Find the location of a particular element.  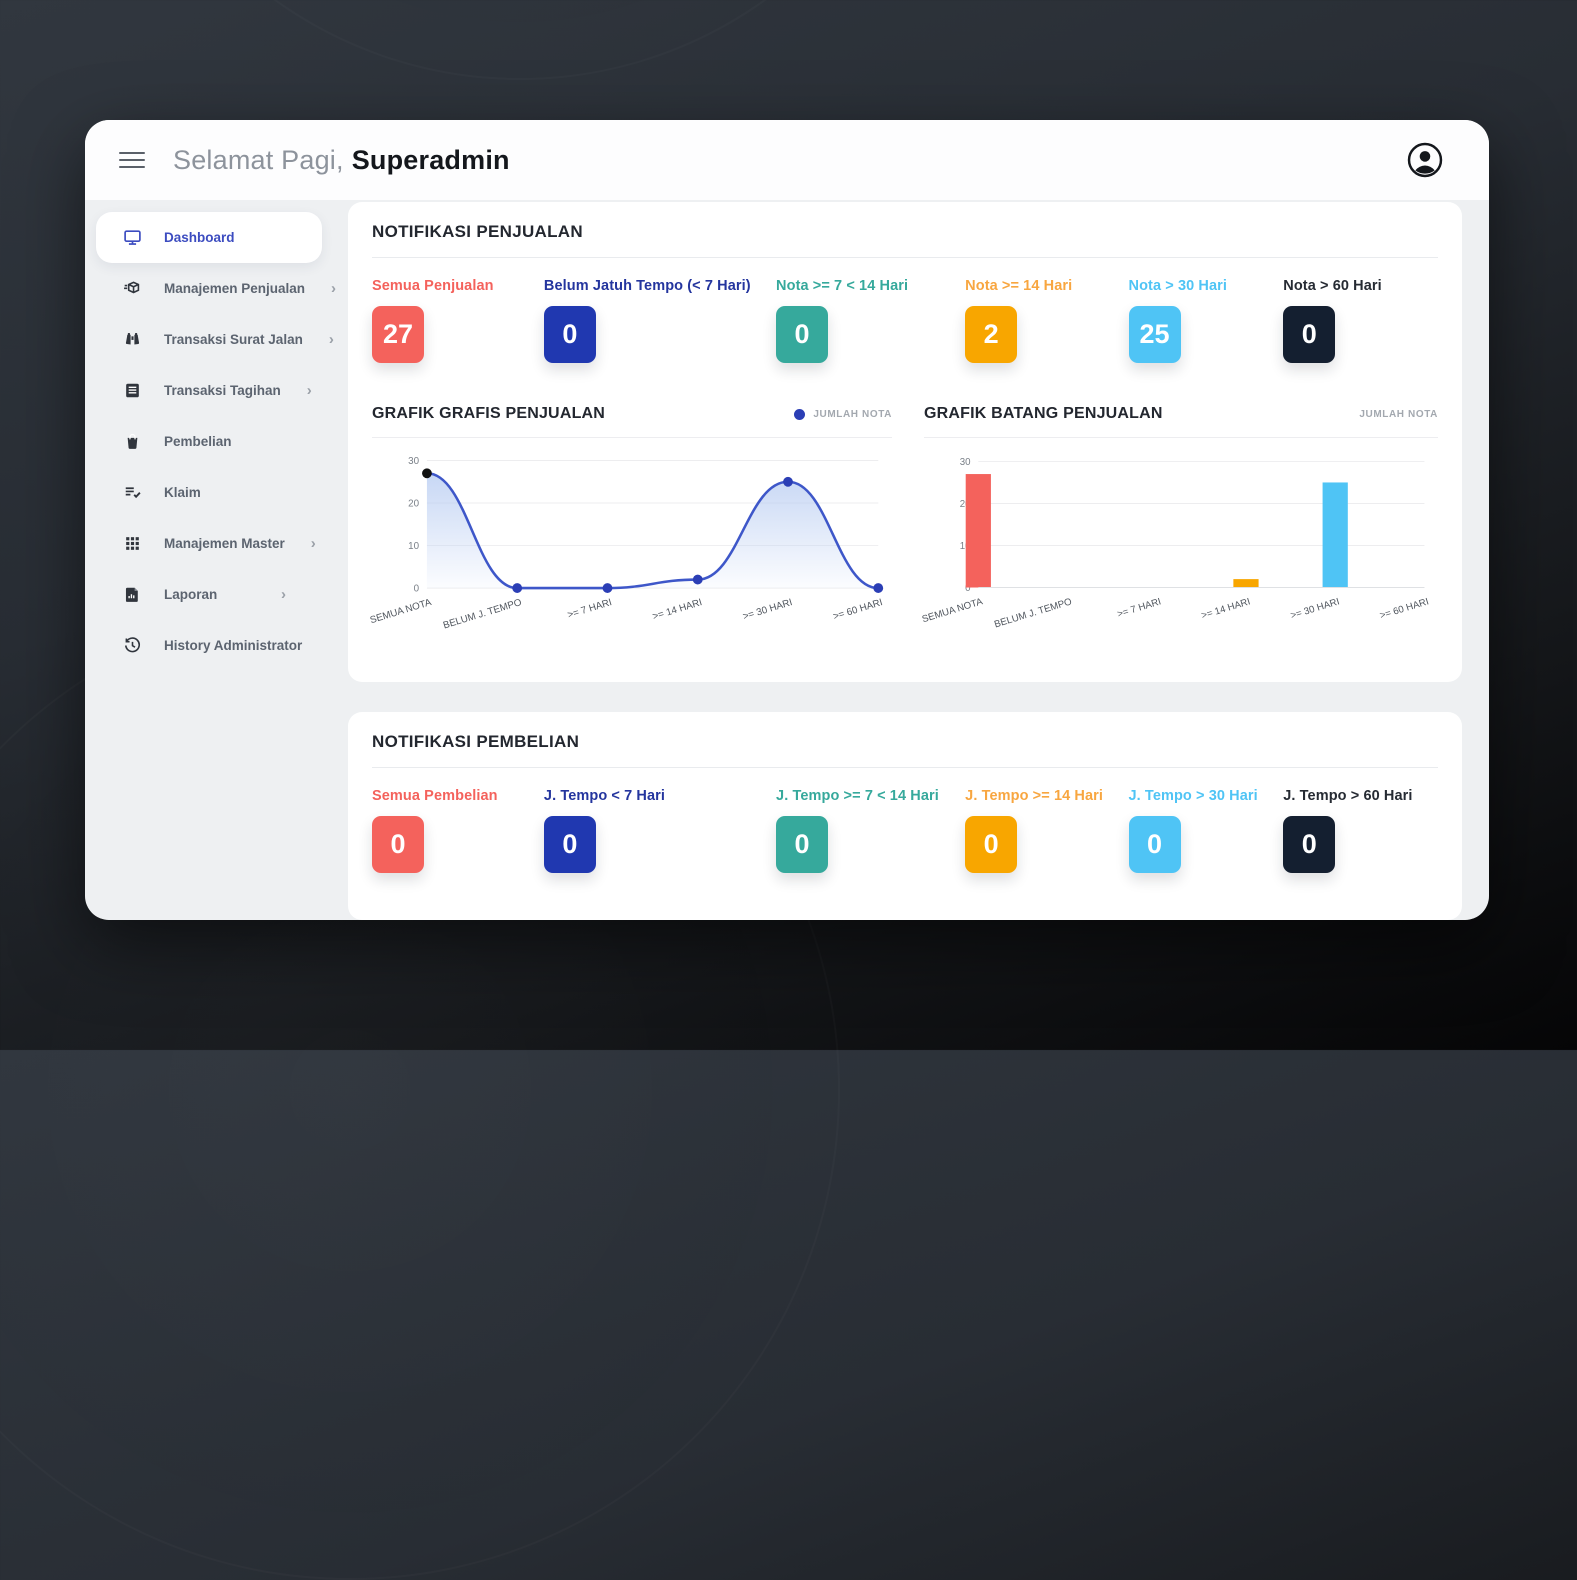

stat-badge: 27 is located at coordinates (398, 334).